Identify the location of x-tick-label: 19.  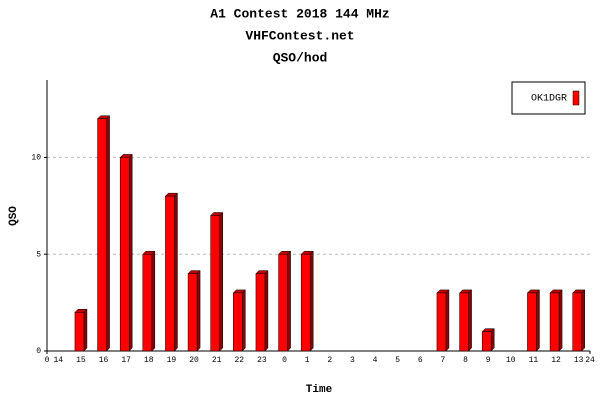
(172, 360).